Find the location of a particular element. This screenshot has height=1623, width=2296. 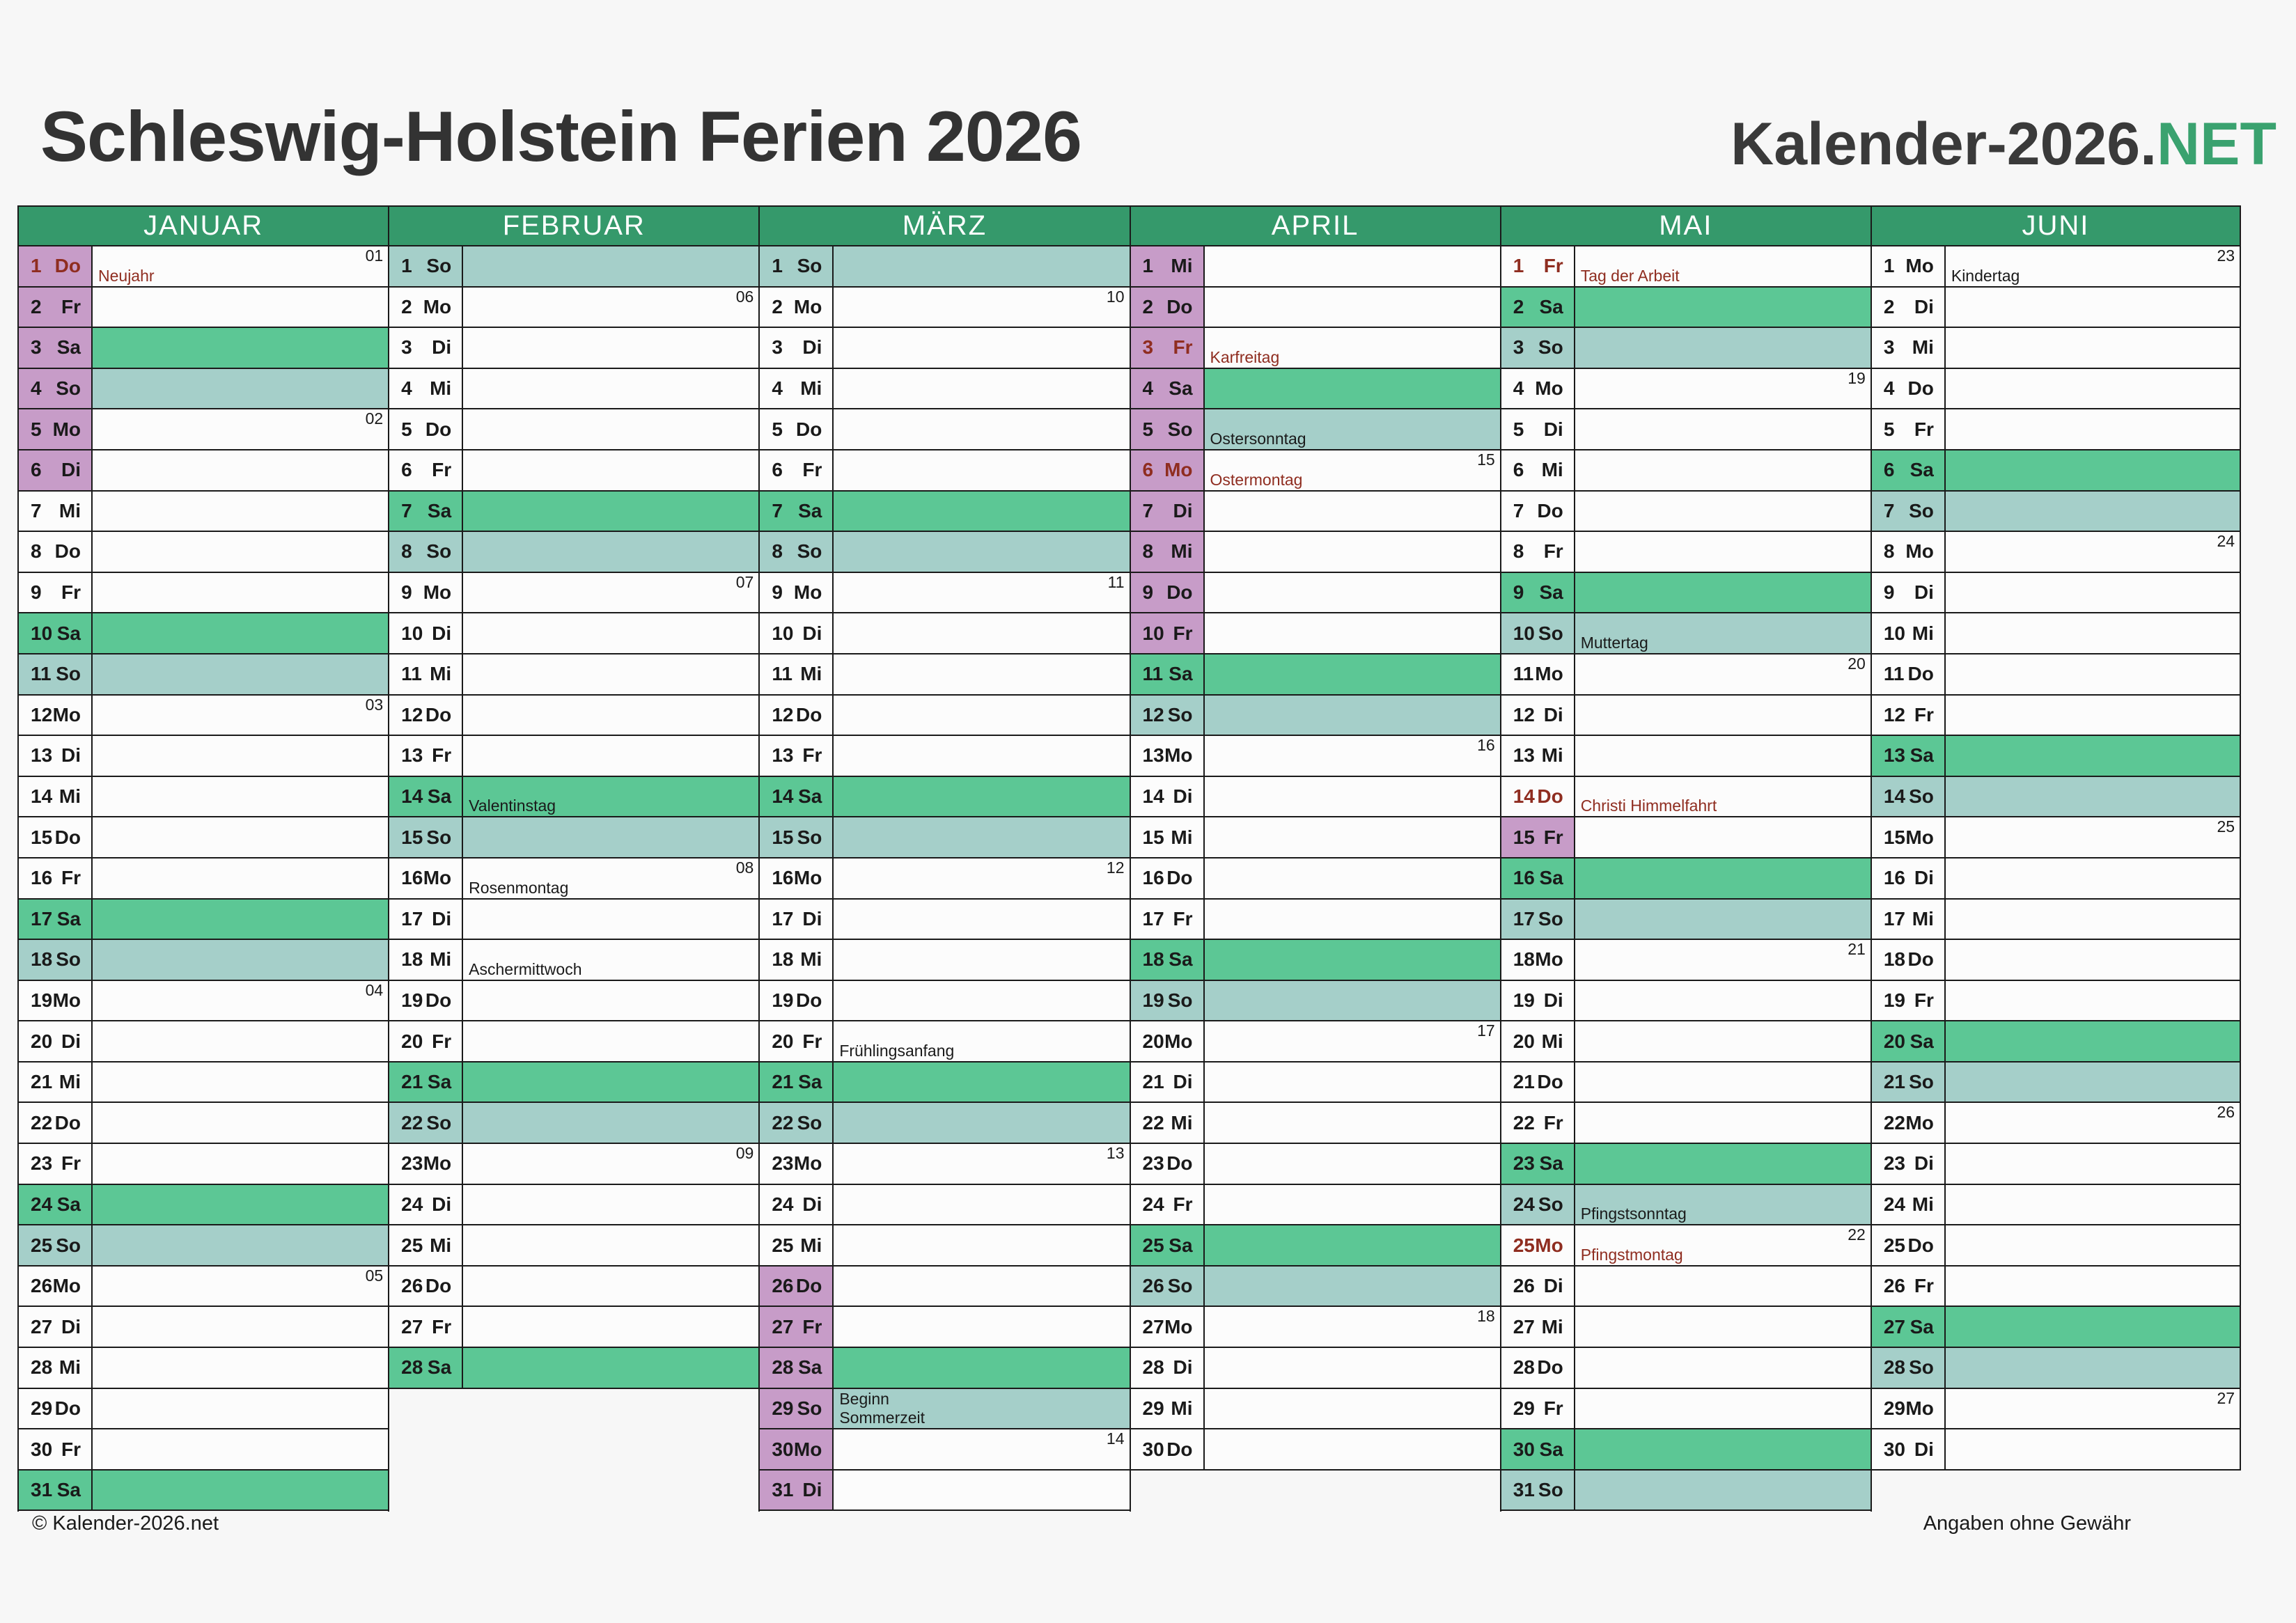

day-cell: 13 is located at coordinates (982, 1164).